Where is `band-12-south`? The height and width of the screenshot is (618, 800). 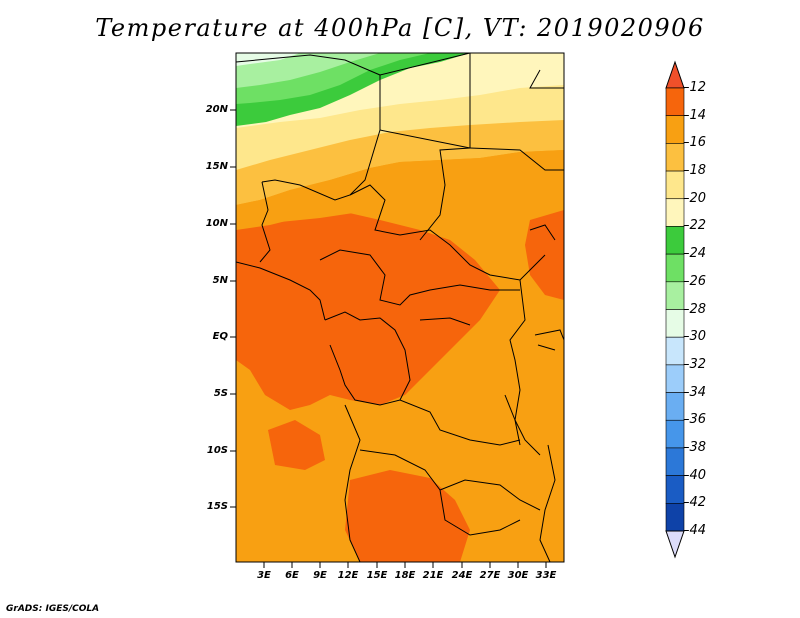 band-12-south is located at coordinates (407, 516).